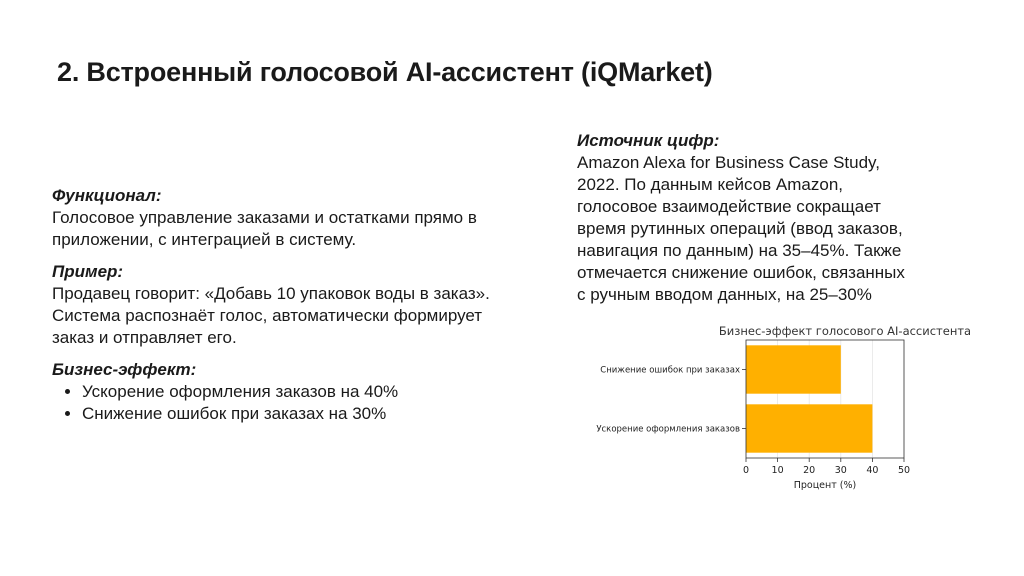  What do you see at coordinates (670, 371) in the screenshot?
I see `chart-category-label: Снижение ошибок при заказах` at bounding box center [670, 371].